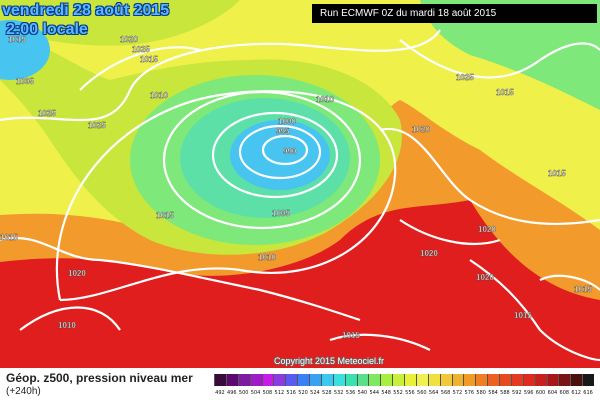 The width and height of the screenshot is (600, 400). Describe the element at coordinates (255, 393) in the screenshot. I see `scale-label: 504` at that location.